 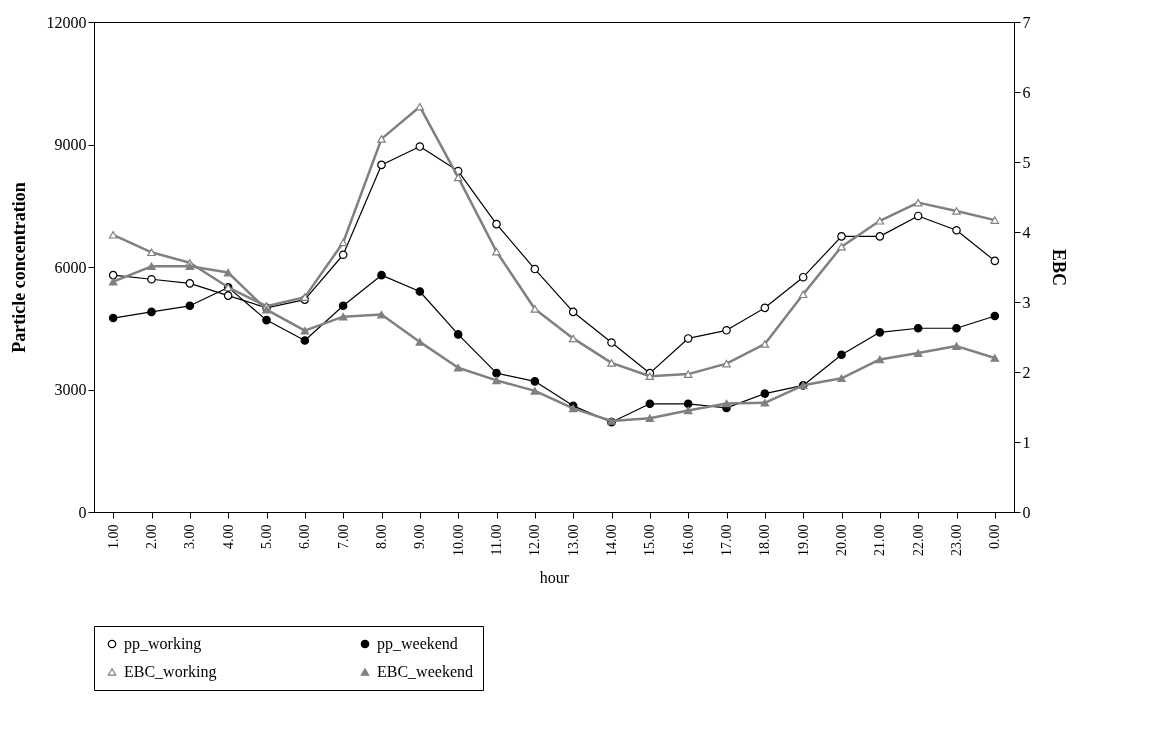 I want to click on x-tick-label: 21.00, so click(x=880, y=540).